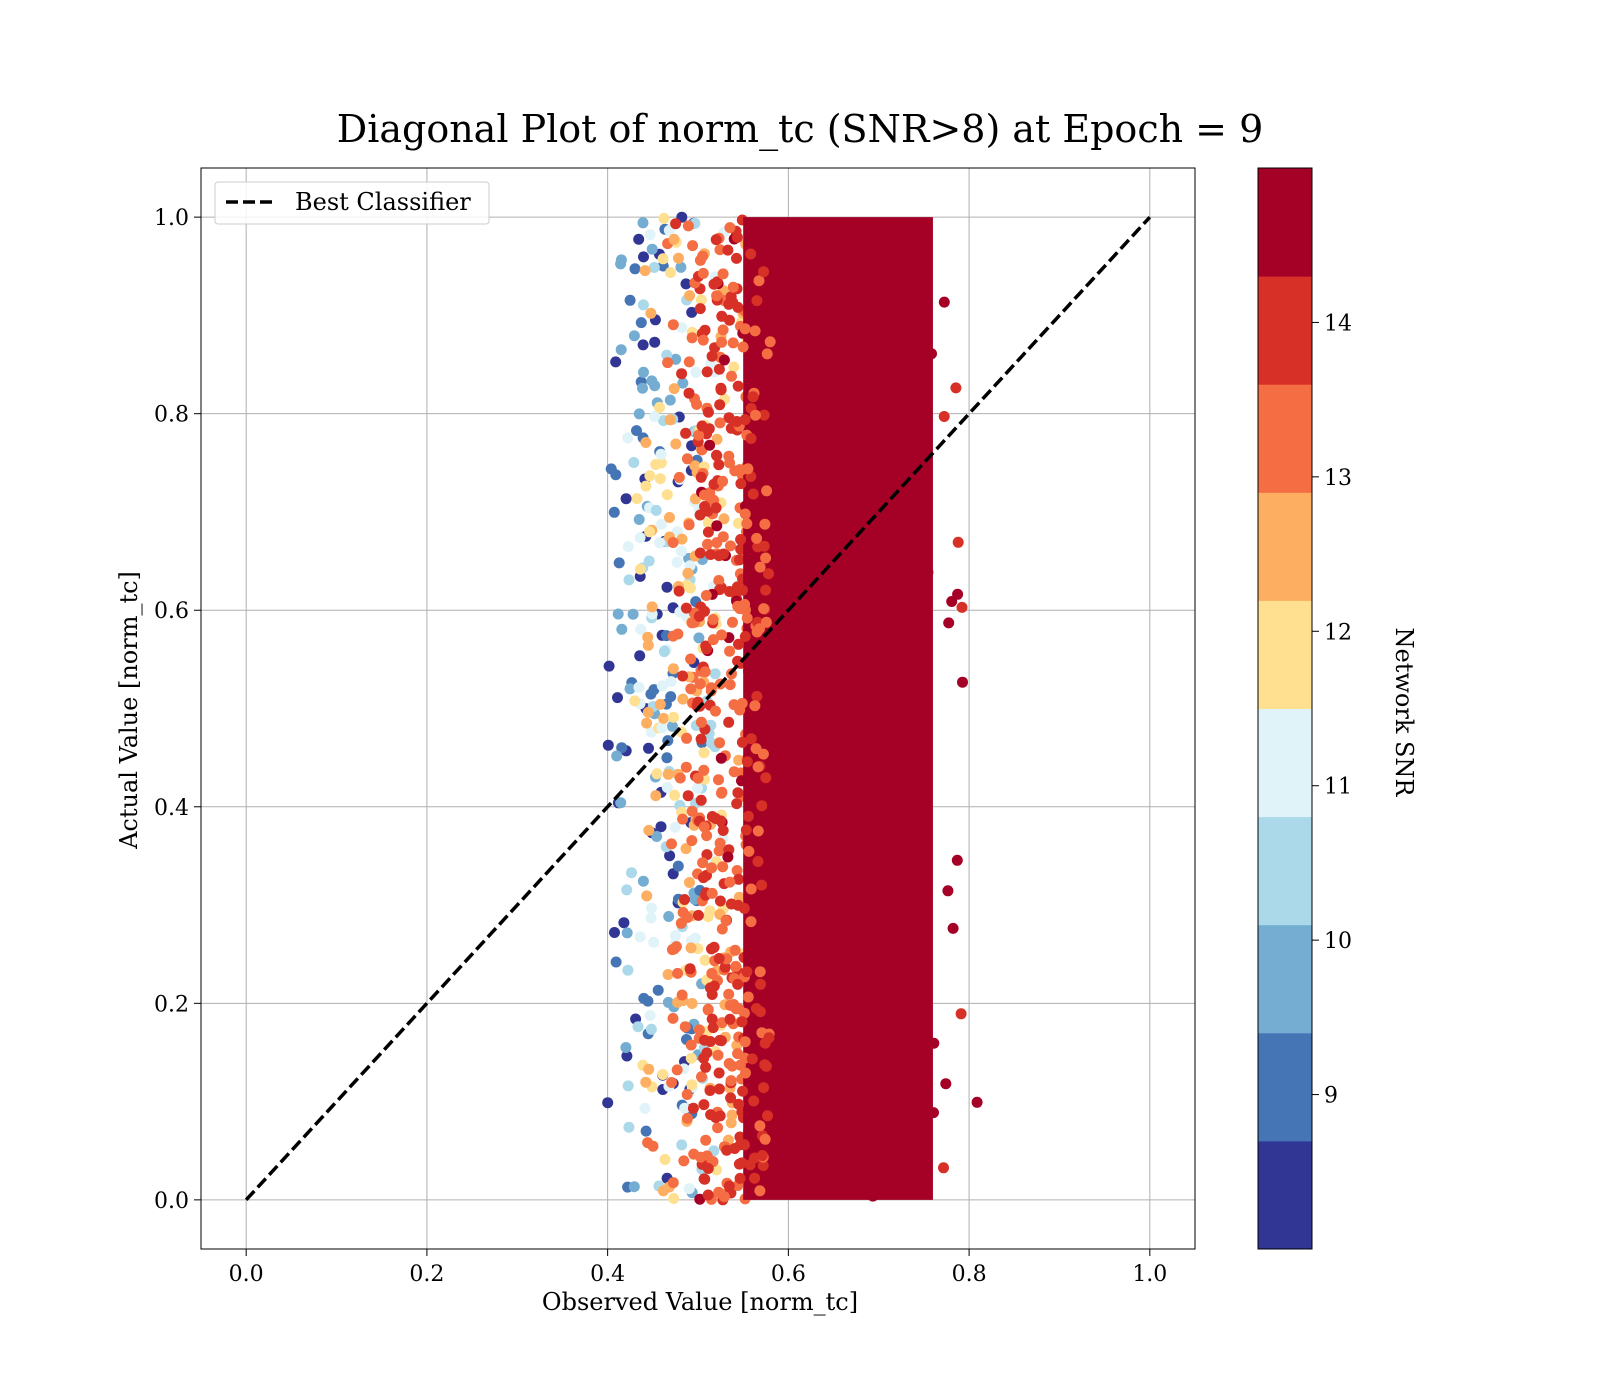 The width and height of the screenshot is (1600, 1400). Describe the element at coordinates (1331, 1096) in the screenshot. I see `colorbar-tick-label: 9` at that location.